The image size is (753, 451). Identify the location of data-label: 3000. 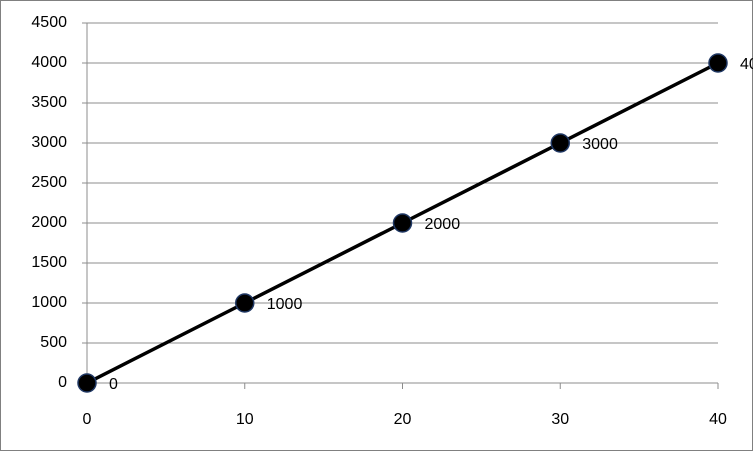
(600, 144).